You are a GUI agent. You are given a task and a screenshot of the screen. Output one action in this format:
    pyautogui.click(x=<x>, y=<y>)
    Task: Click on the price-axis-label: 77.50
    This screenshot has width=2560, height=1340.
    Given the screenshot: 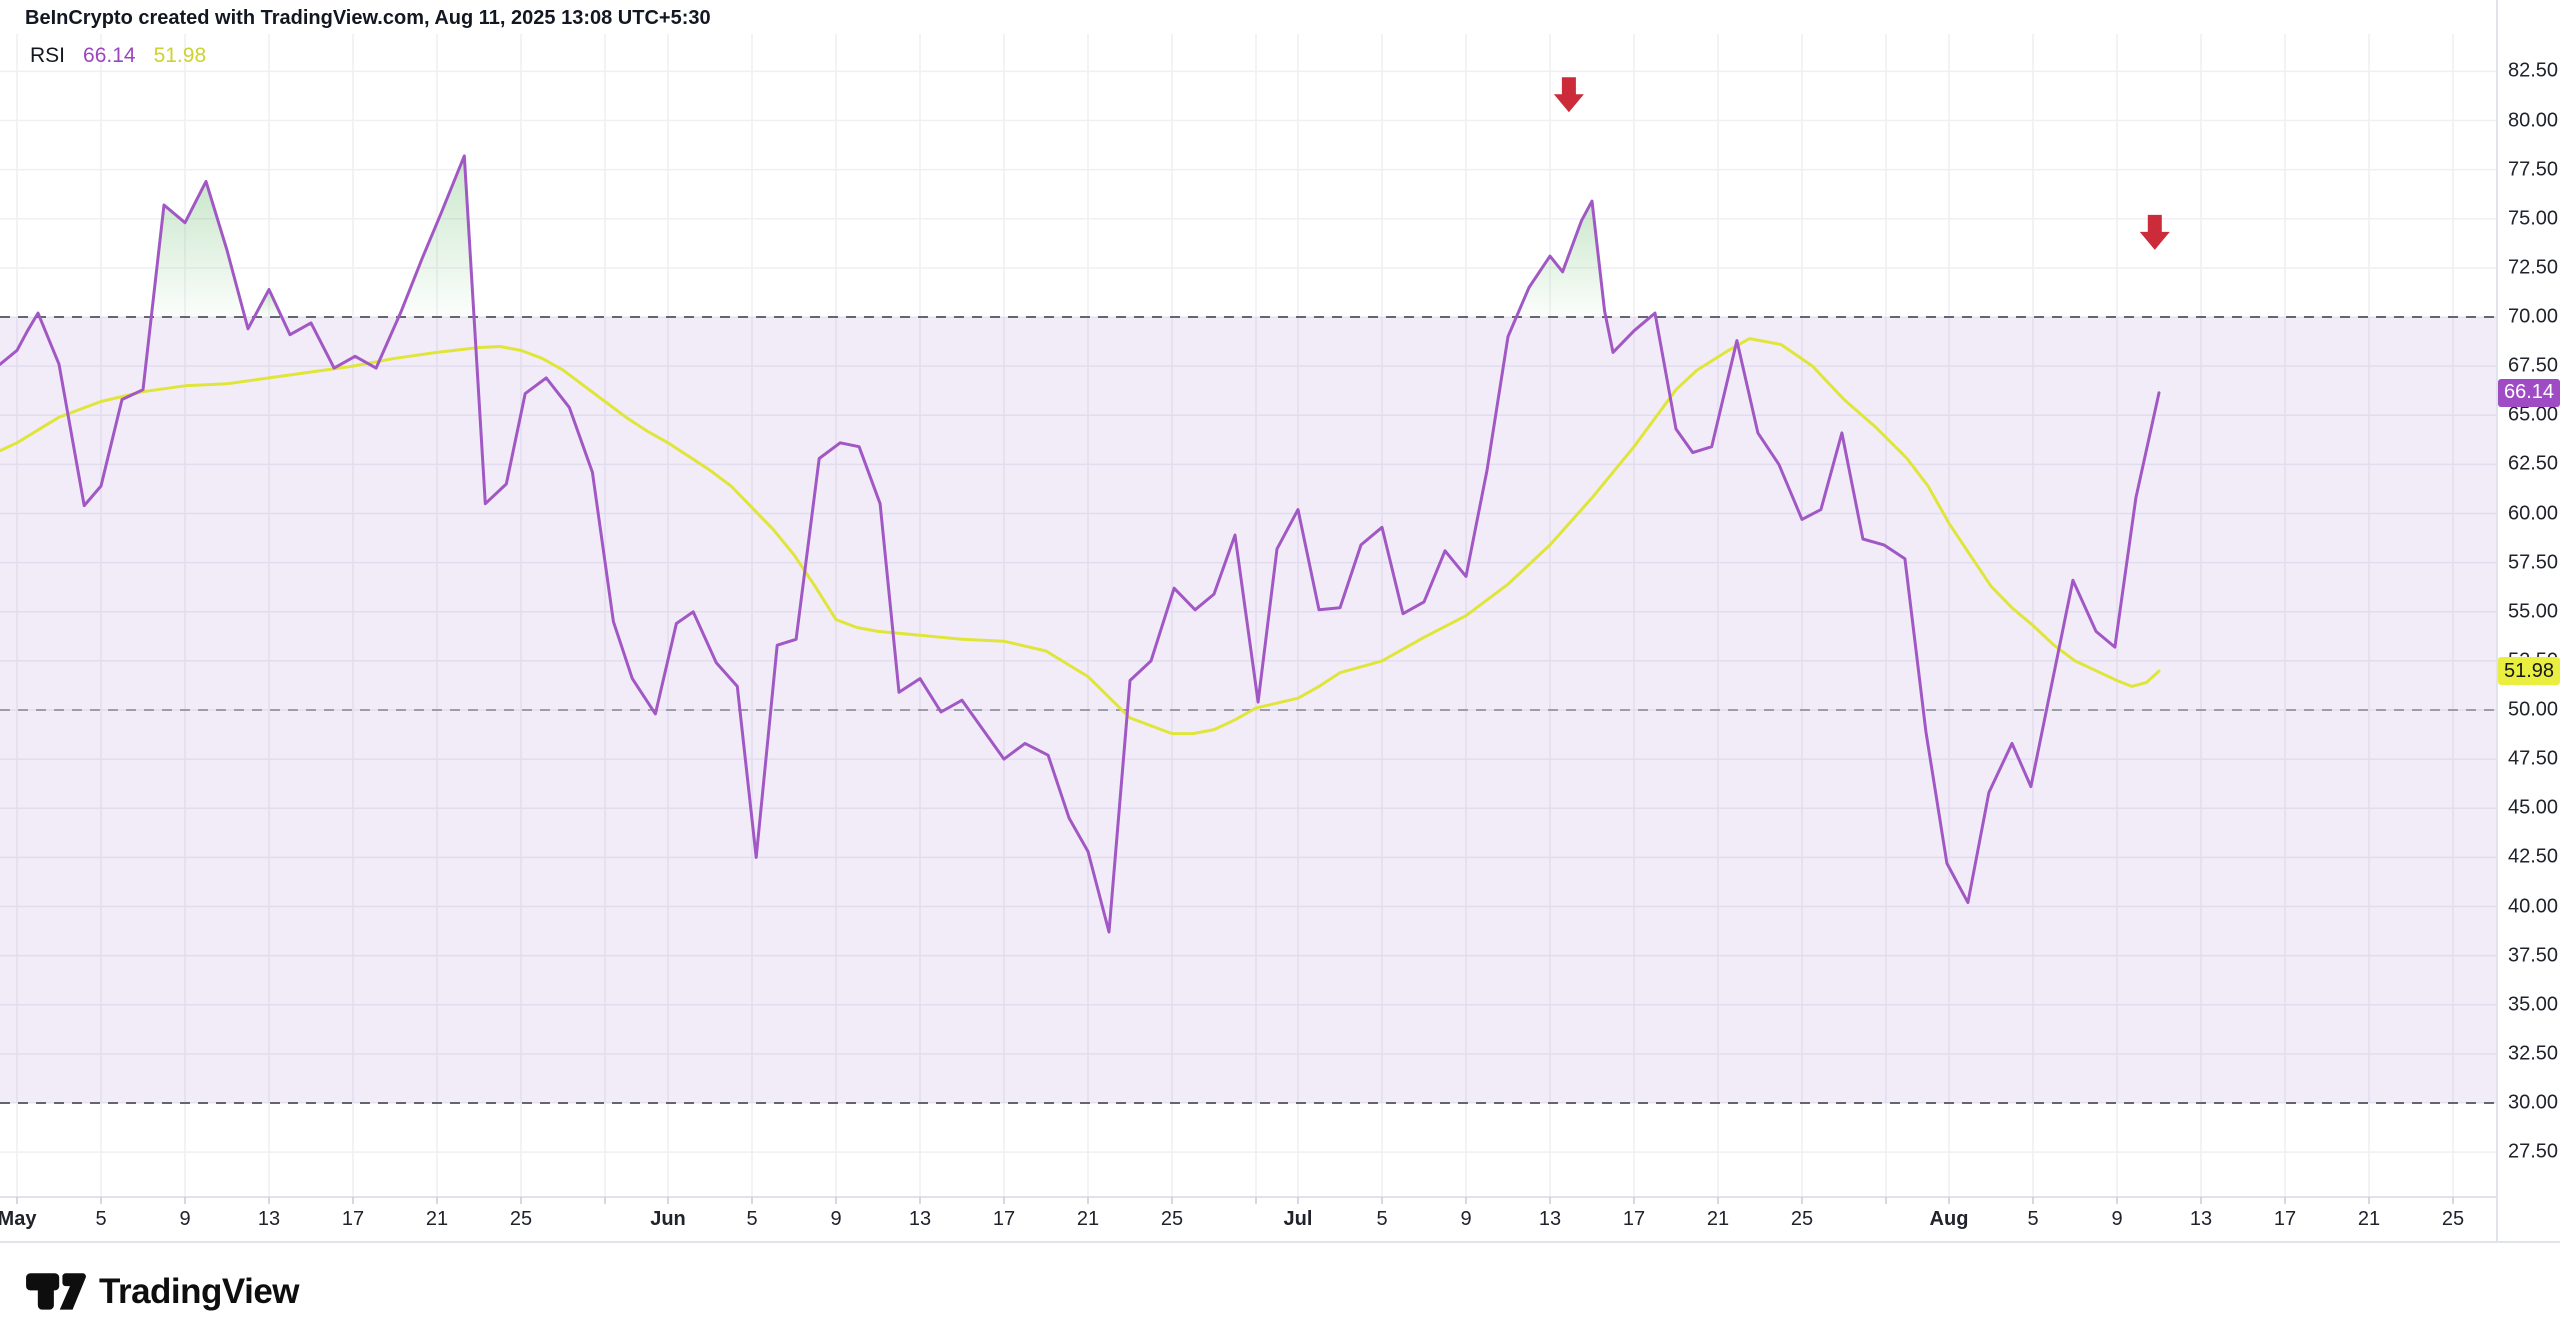 What is the action you would take?
    pyautogui.click(x=2533, y=169)
    